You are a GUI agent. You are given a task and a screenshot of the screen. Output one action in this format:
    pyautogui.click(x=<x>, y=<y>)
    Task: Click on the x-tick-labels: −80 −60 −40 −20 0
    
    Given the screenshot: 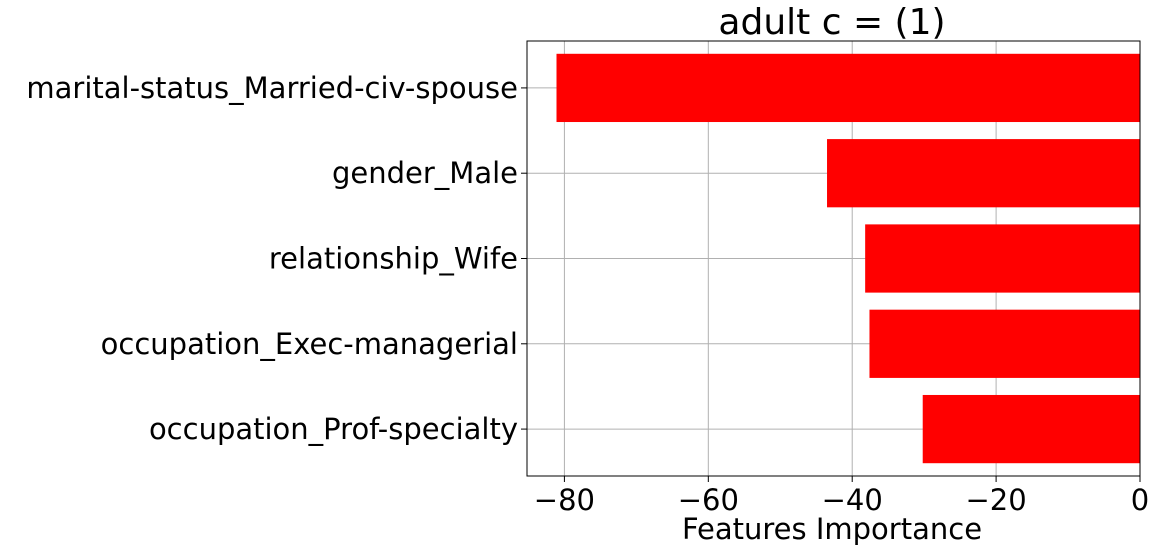 What is the action you would take?
    pyautogui.click(x=841, y=496)
    